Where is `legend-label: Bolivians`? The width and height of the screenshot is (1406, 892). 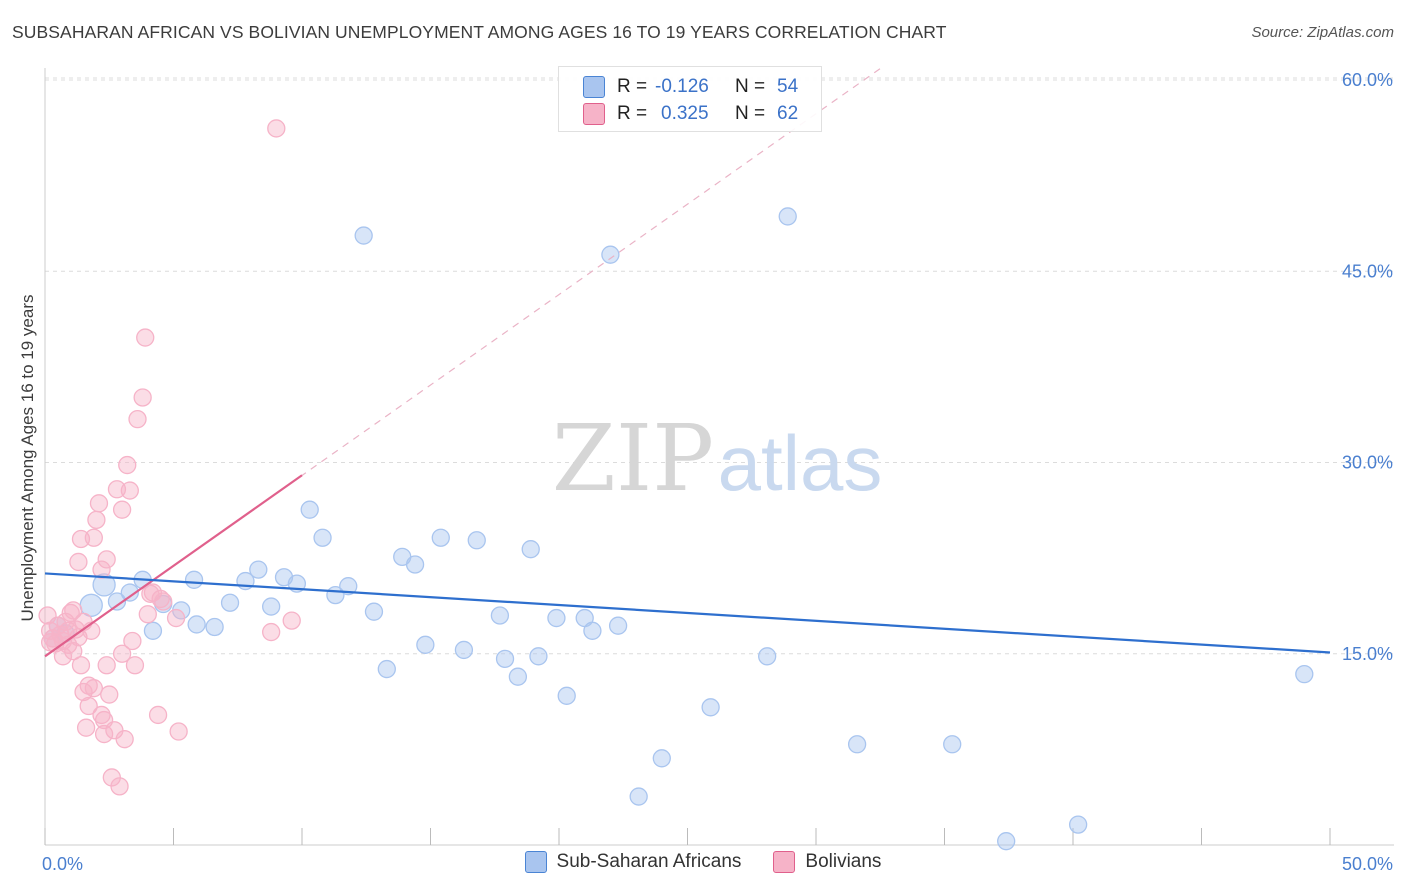
legend-label: Bolivians is located at coordinates (843, 861).